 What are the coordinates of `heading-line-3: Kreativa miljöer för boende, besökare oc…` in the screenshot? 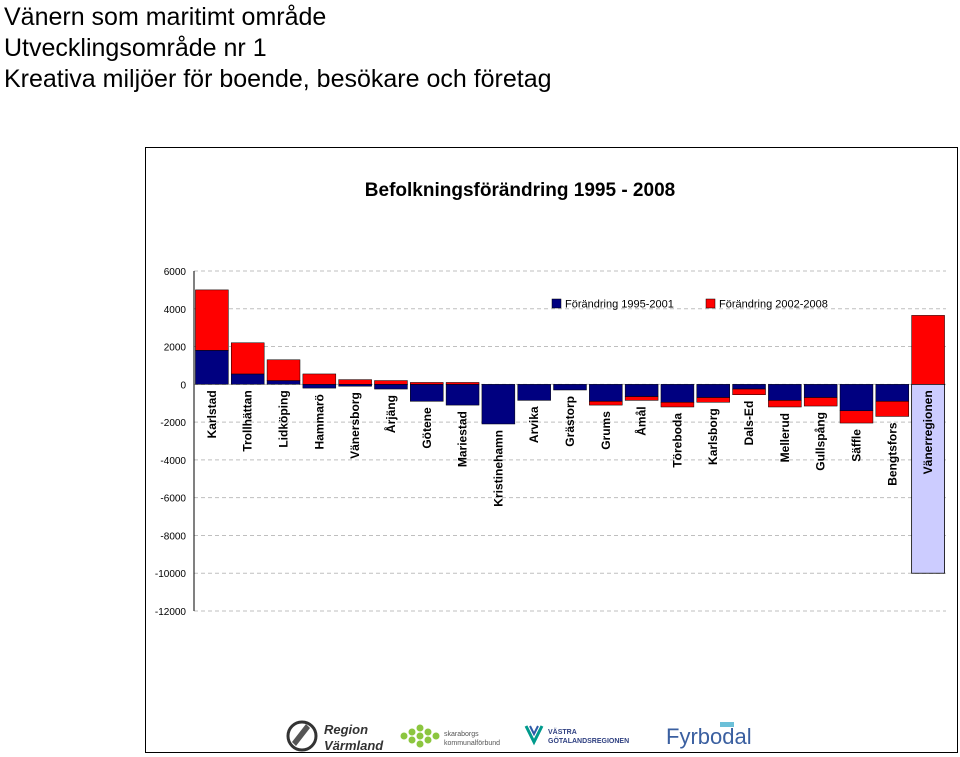 It's located at (278, 79).